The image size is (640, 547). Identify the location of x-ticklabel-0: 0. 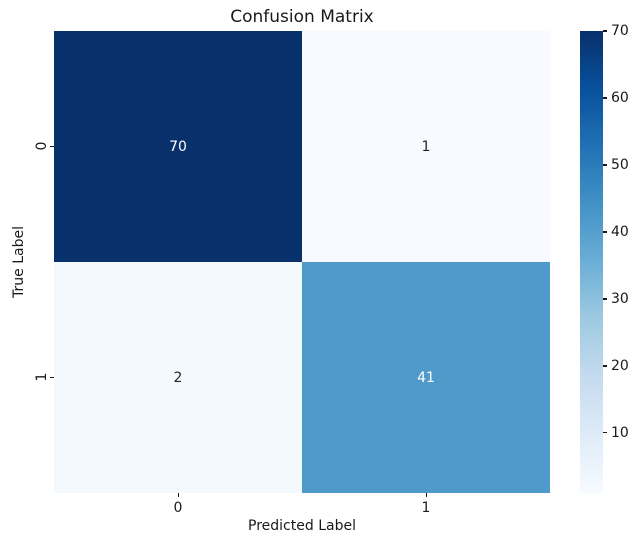
(178, 508).